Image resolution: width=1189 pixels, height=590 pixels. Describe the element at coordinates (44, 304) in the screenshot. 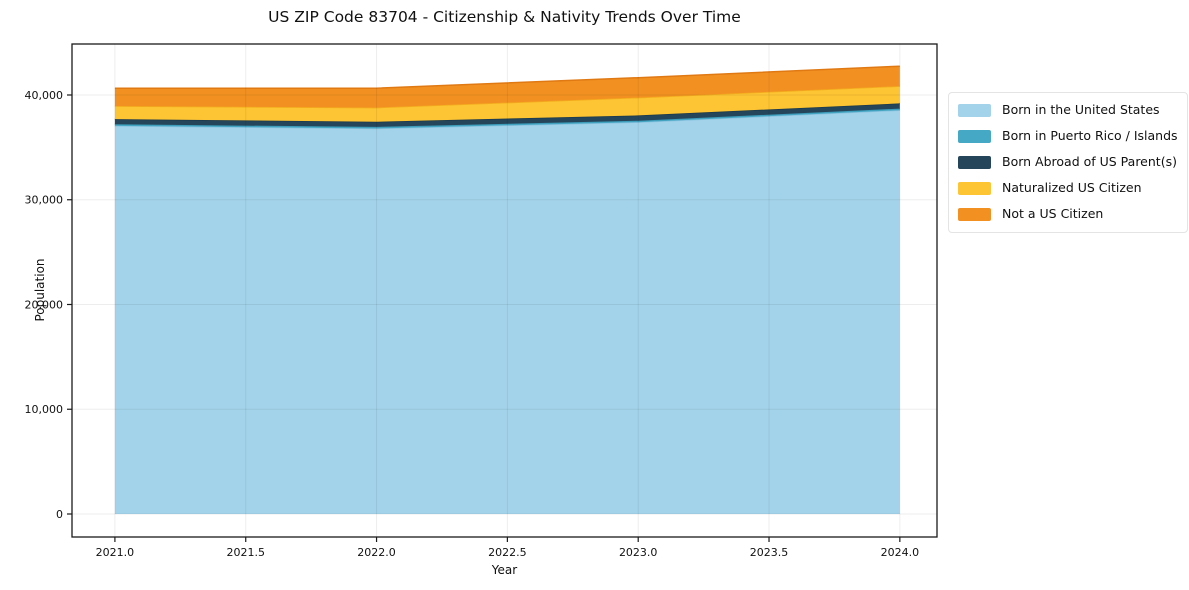

I see `y-tick-label: 20,000` at that location.